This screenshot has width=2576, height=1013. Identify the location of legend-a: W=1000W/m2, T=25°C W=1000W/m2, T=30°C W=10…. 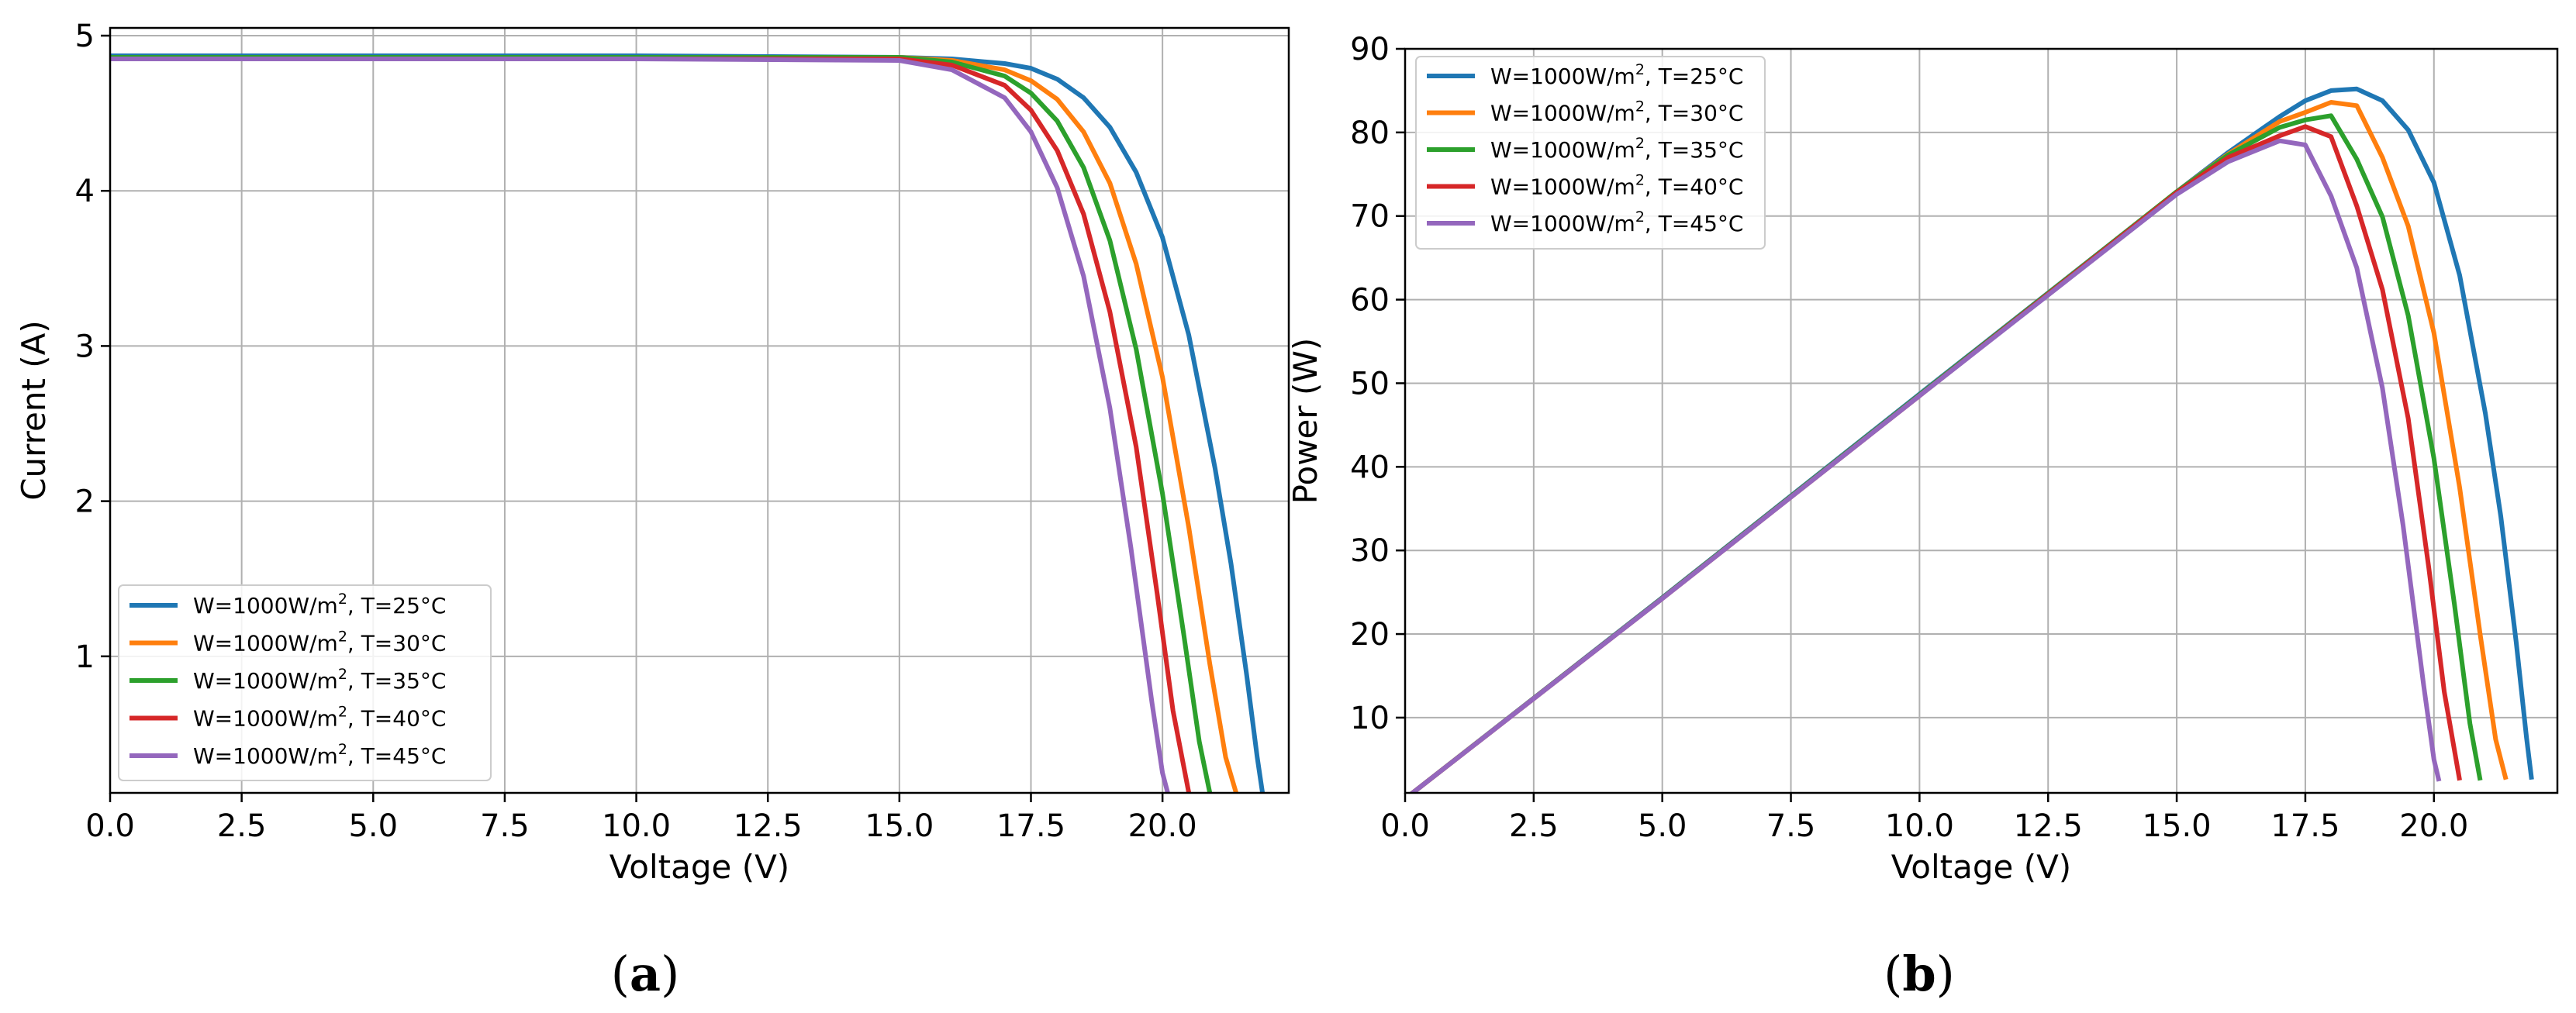
(305, 682).